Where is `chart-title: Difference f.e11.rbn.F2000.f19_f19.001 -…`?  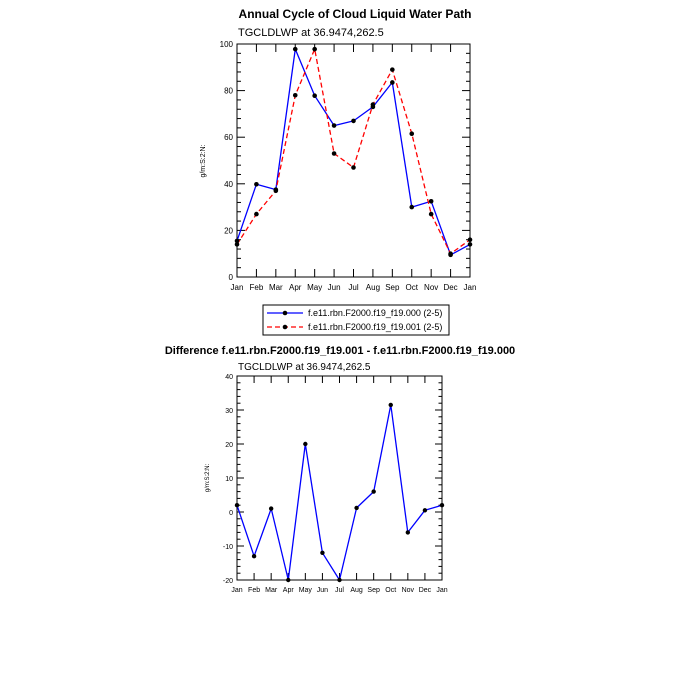 chart-title: Difference f.e11.rbn.F2000.f19_f19.001 -… is located at coordinates (340, 351).